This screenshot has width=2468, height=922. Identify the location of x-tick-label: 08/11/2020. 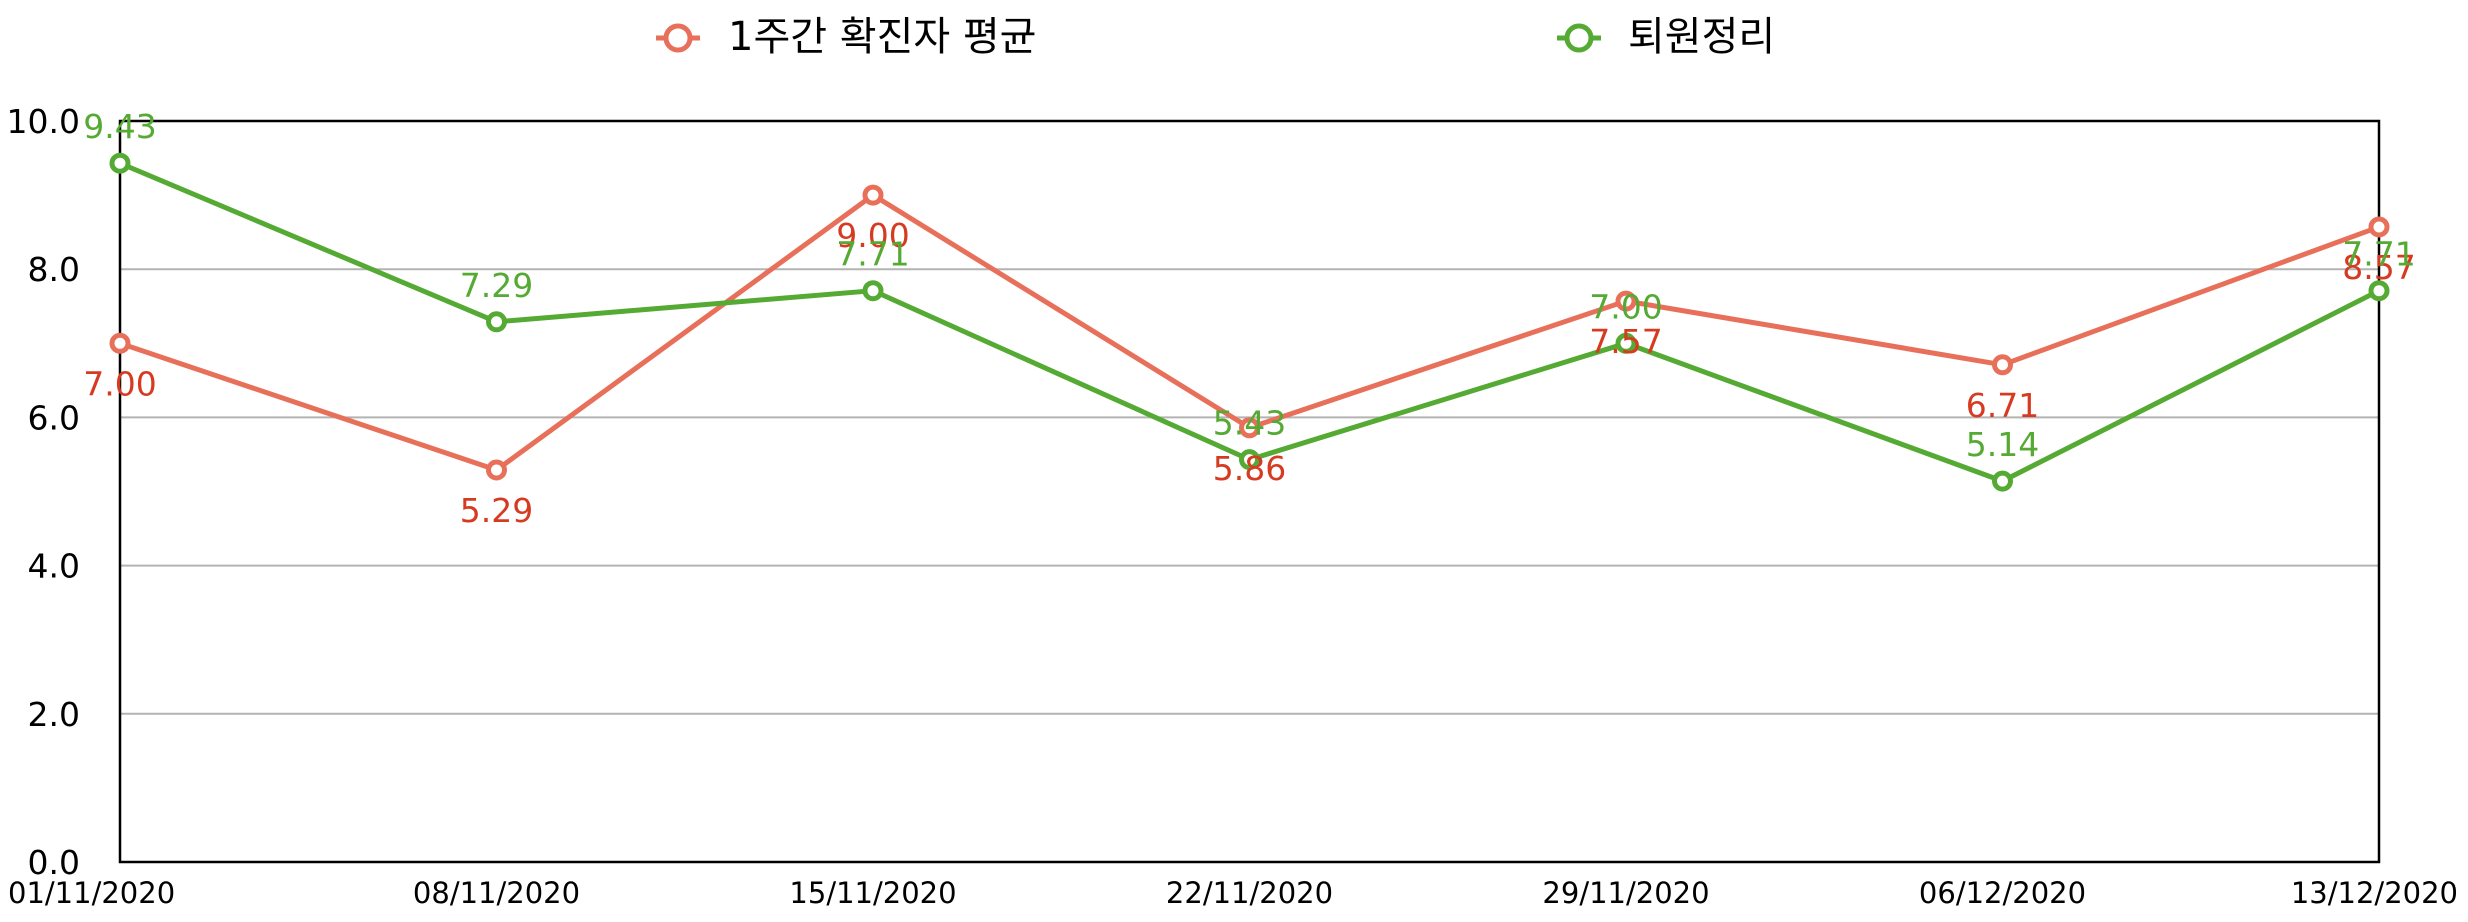
(496, 893).